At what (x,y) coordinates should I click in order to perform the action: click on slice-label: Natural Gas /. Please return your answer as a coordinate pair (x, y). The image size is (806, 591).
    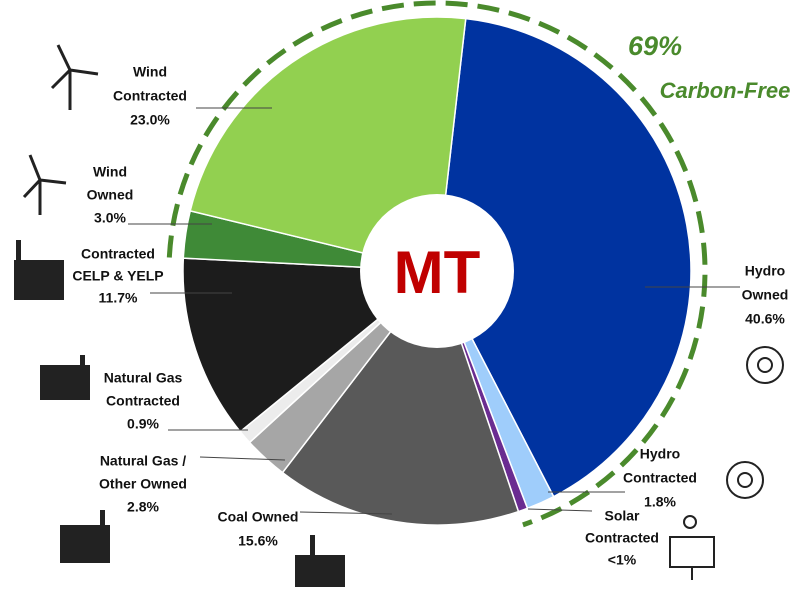
    Looking at the image, I should click on (143, 461).